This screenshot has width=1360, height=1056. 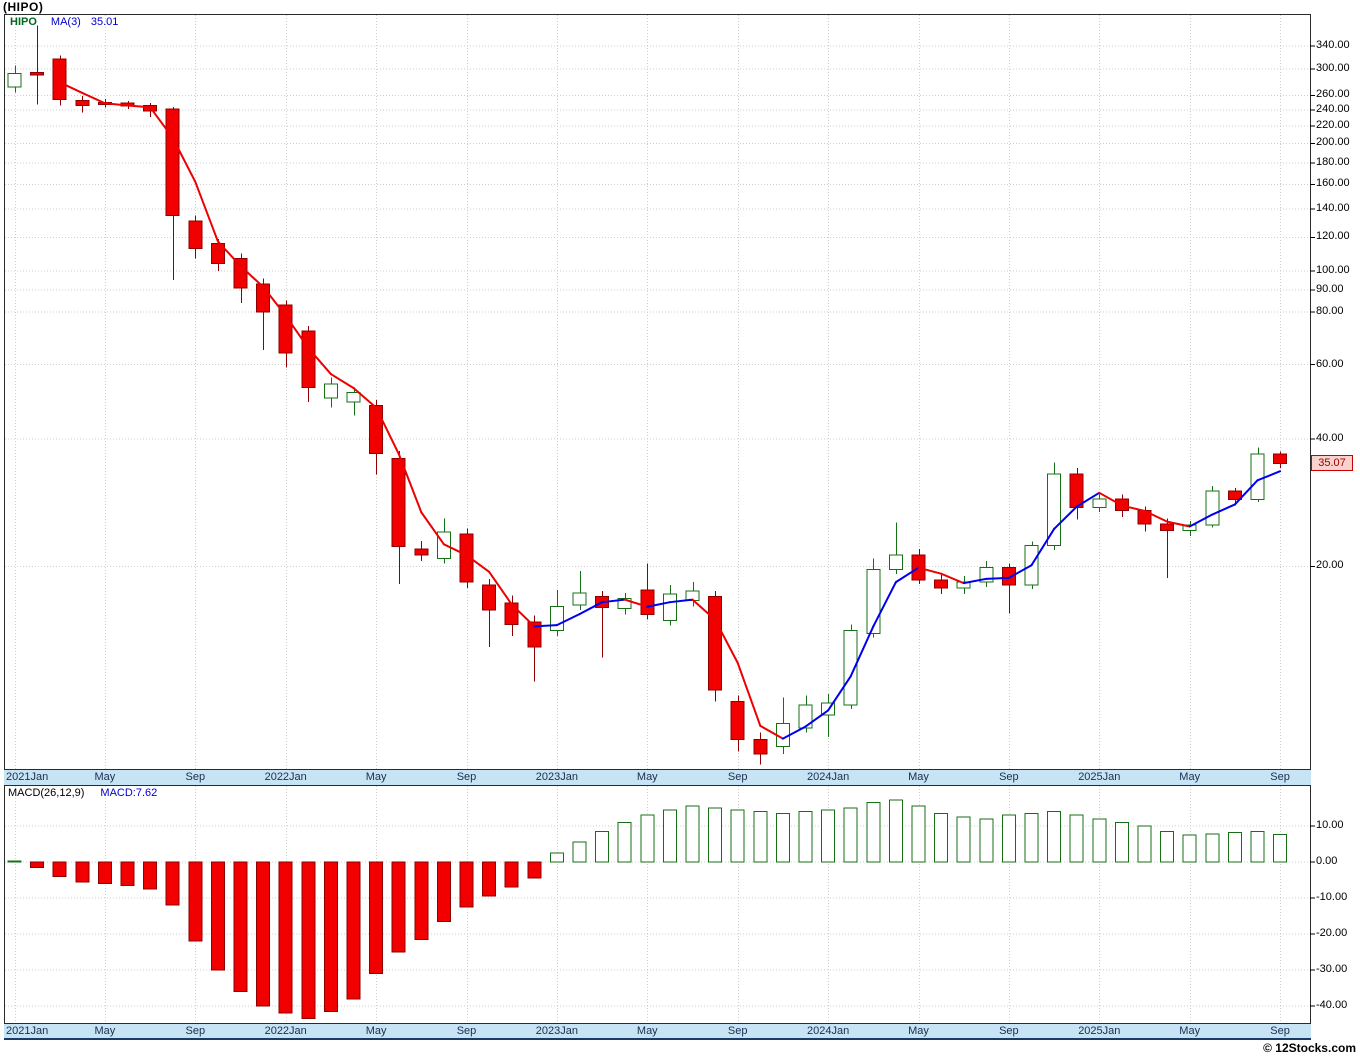 What do you see at coordinates (1333, 108) in the screenshot?
I see `price-axis-label: 240.00` at bounding box center [1333, 108].